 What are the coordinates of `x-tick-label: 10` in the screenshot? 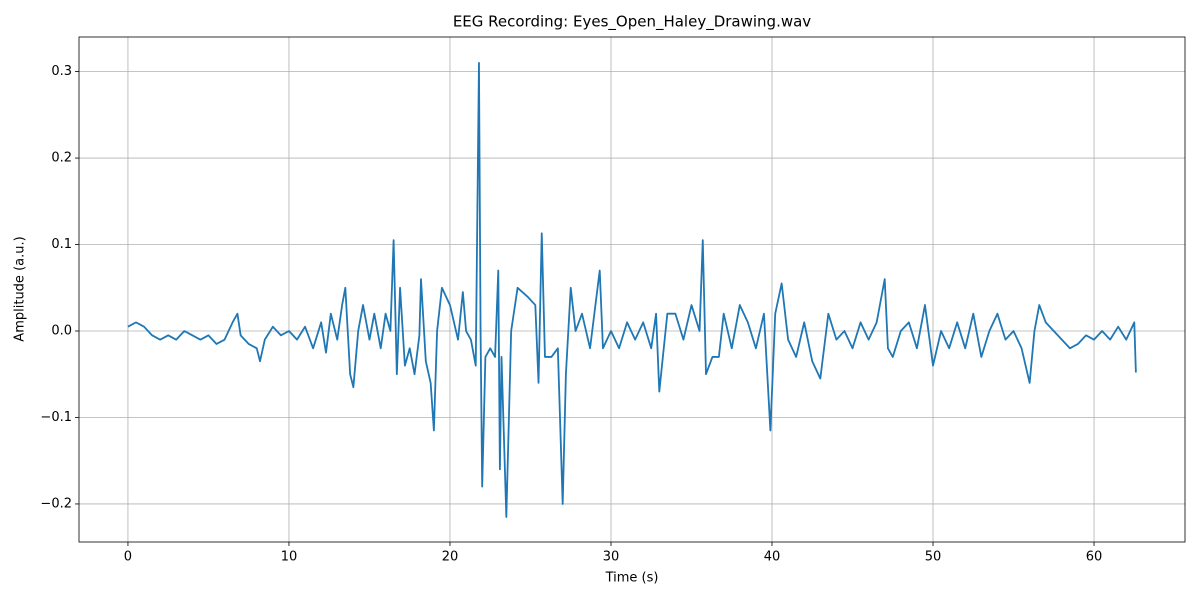 It's located at (289, 557).